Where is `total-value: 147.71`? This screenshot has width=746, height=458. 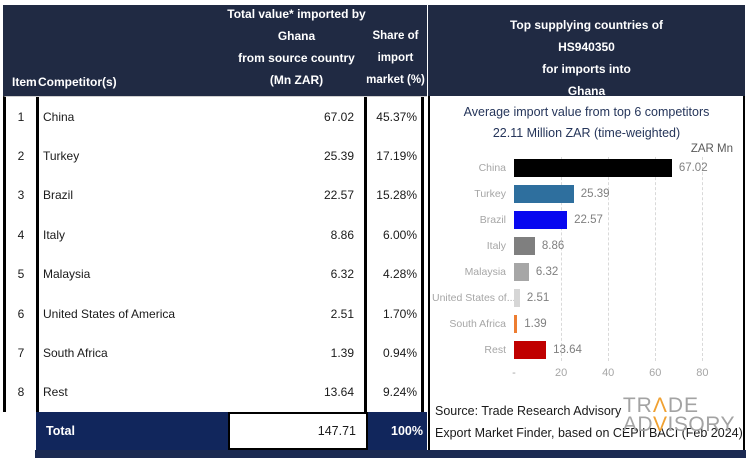
total-value: 147.71 is located at coordinates (298, 431).